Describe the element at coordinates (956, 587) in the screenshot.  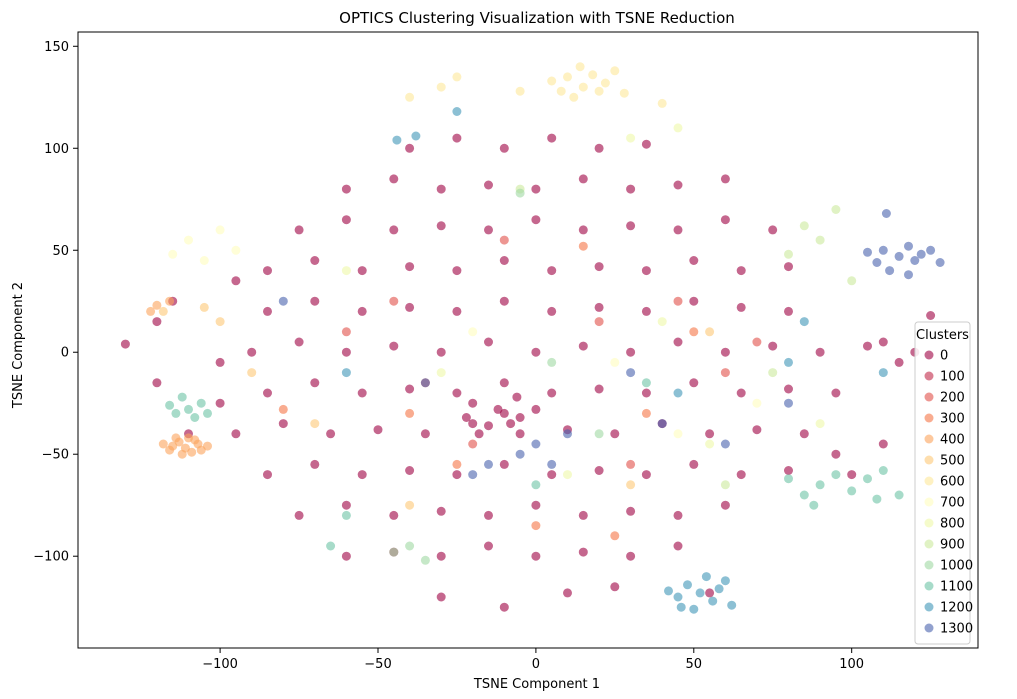
I see `legend-entry-label: 1100` at that location.